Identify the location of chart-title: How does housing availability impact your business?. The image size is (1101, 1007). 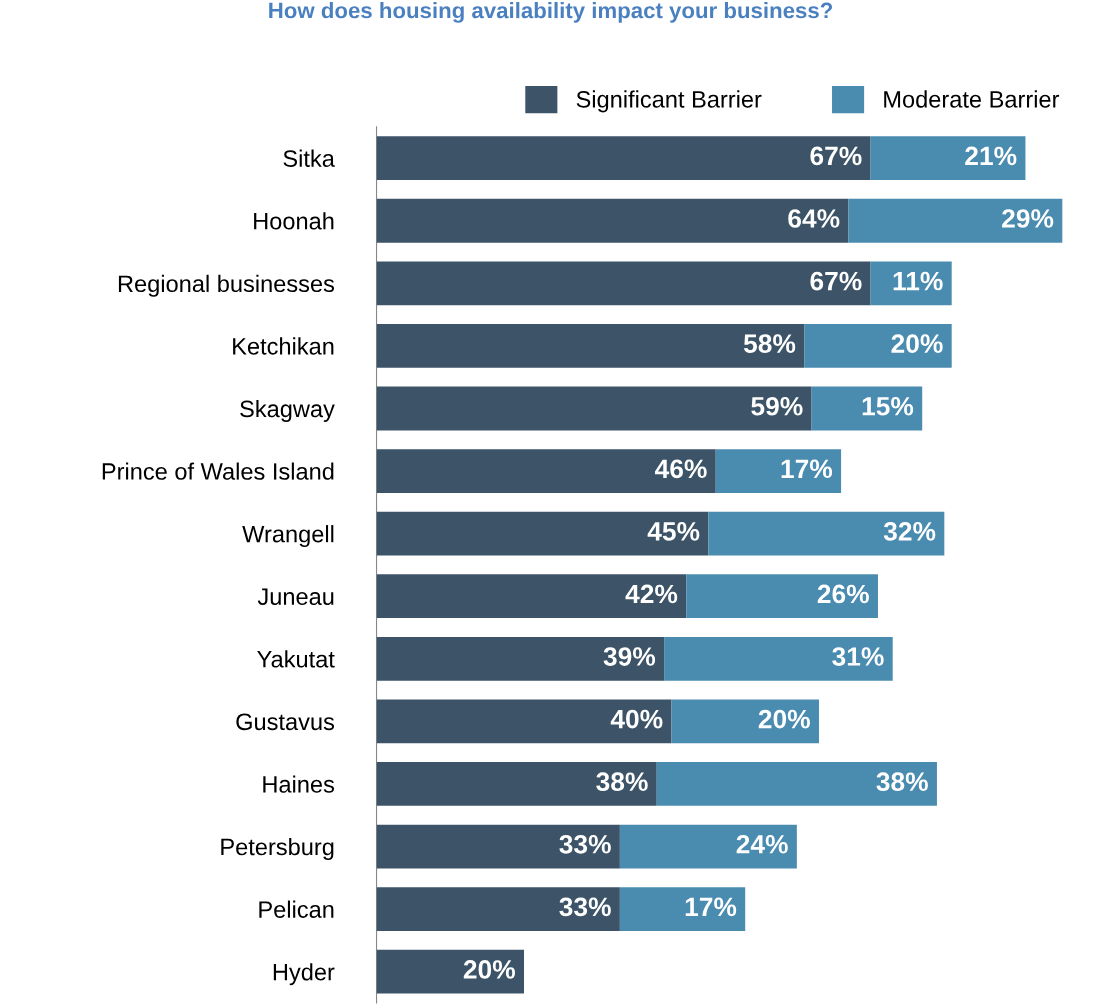
(551, 12).